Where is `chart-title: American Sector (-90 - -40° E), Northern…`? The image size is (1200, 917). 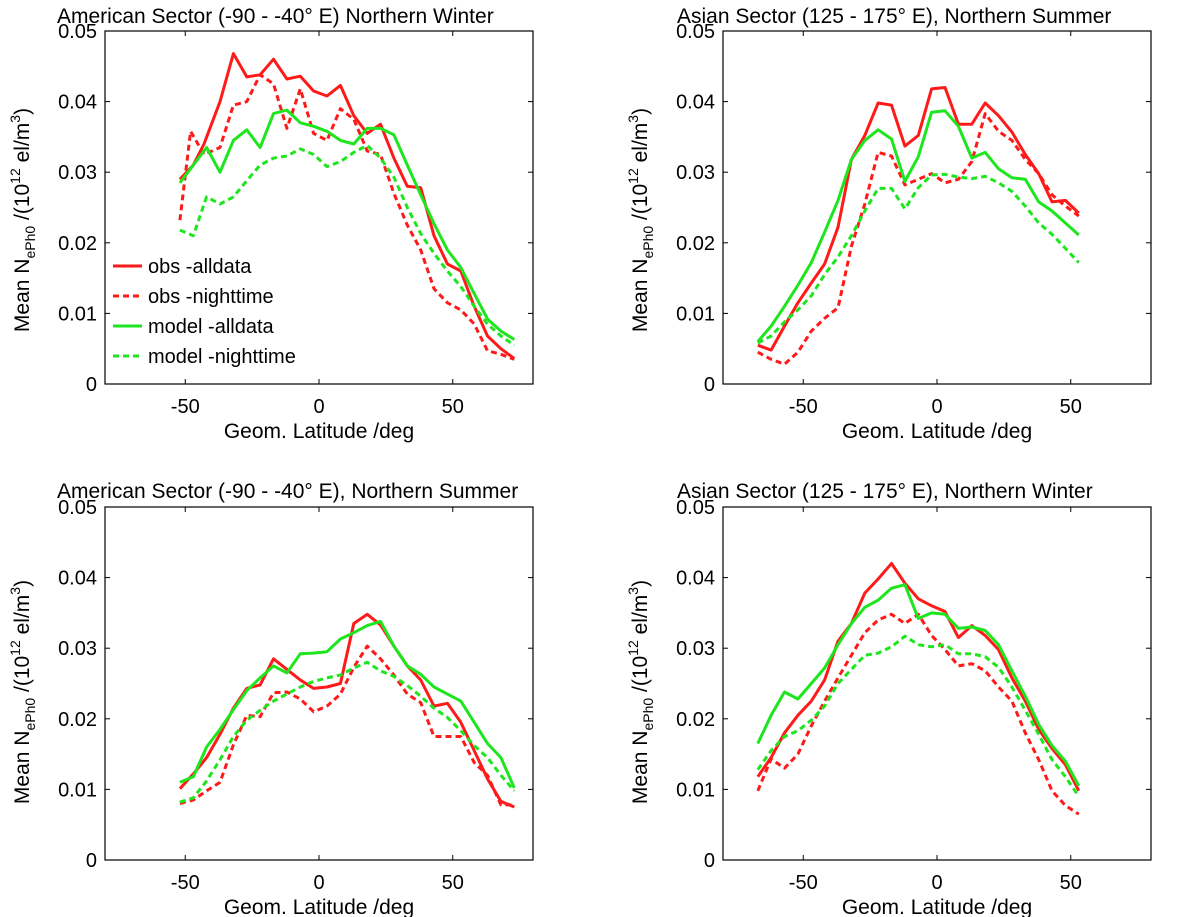
chart-title: American Sector (-90 - -40° E), Northern… is located at coordinates (287, 491).